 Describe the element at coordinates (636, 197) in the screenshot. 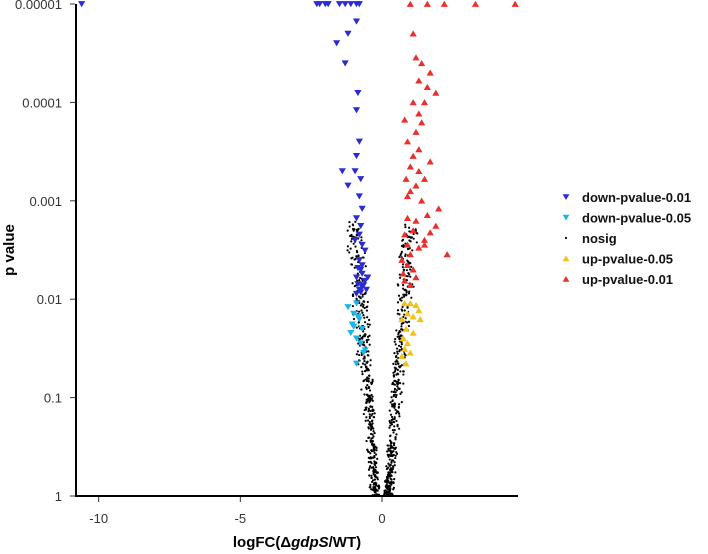

I see `legend-label: down-pvalue-0.01` at that location.